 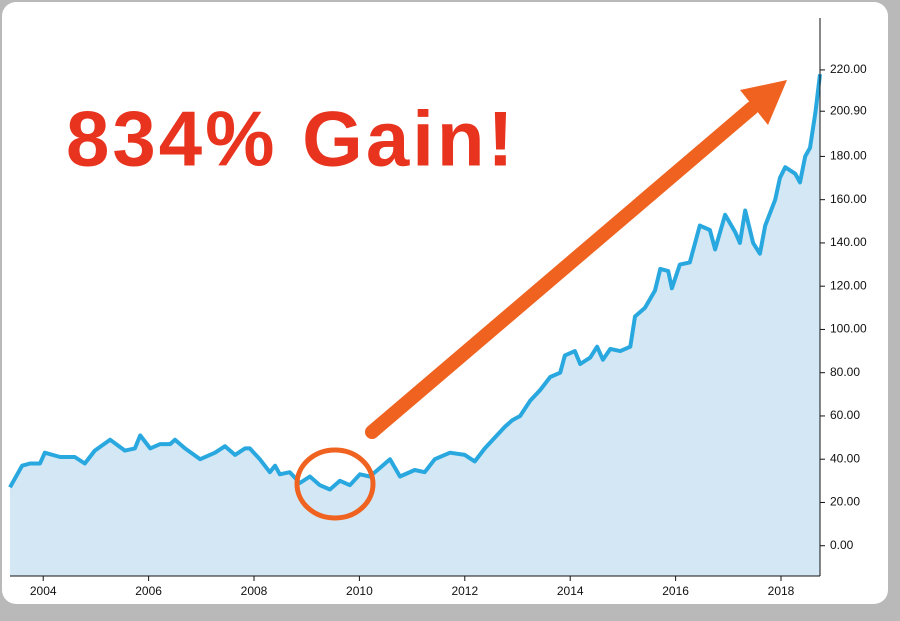 What do you see at coordinates (291, 139) in the screenshot?
I see `chart-title: 834% Gain!` at bounding box center [291, 139].